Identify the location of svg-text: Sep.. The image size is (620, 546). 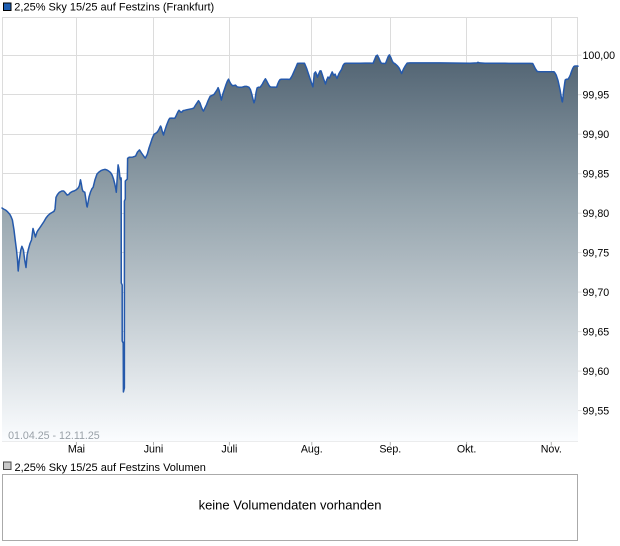
(390, 450).